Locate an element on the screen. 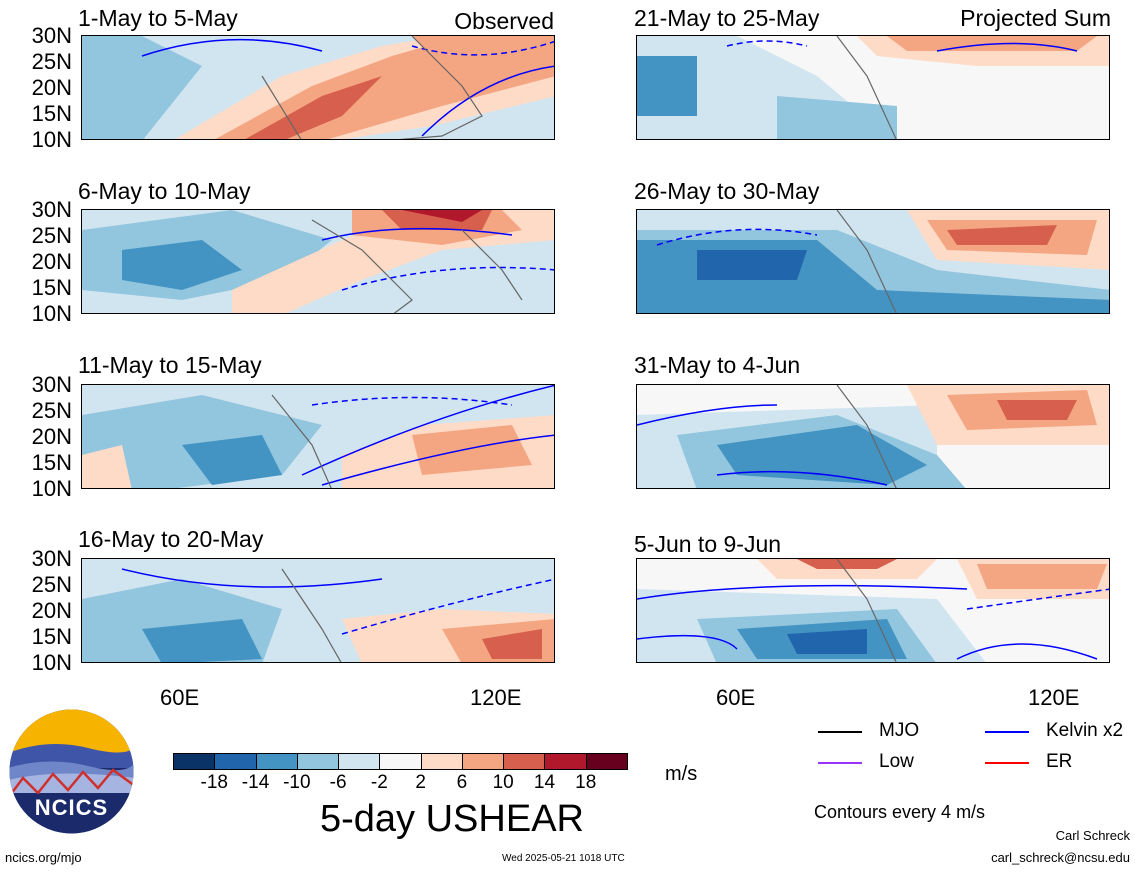  lat-label-3-15n: 15N is located at coordinates (51, 462).